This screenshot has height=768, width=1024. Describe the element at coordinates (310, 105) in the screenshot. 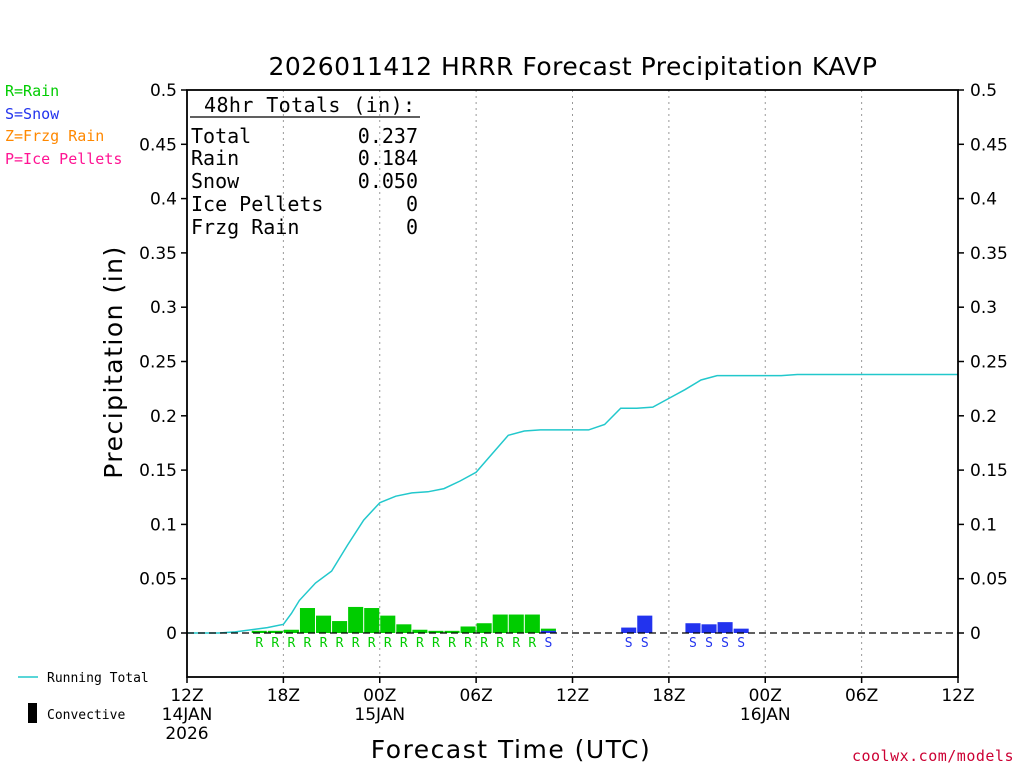

I see `totals-heading: 48hr Totals (in):` at that location.